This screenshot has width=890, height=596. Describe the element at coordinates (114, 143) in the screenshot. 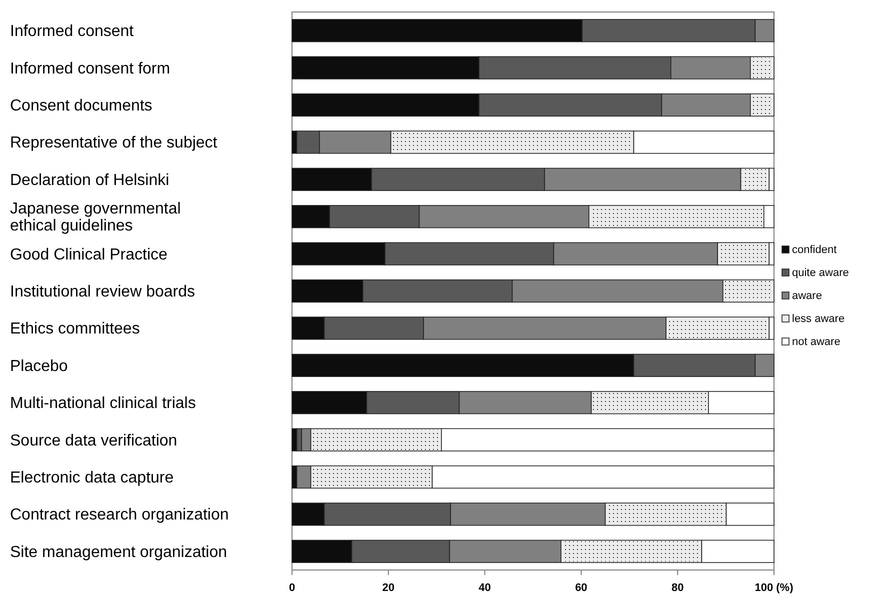

I see `y-tick-label: Representative of the subject` at that location.